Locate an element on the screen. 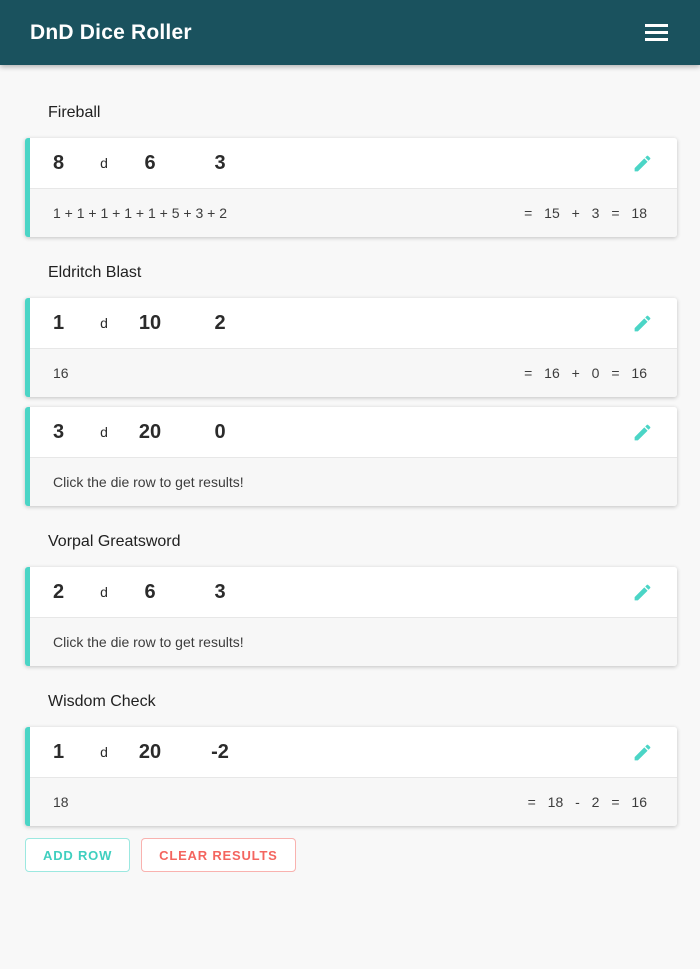 This screenshot has height=969, width=700. dice-group: Wisdom Check 1 d 20 -2 18 = 18 - 2 = 16 is located at coordinates (351, 758).